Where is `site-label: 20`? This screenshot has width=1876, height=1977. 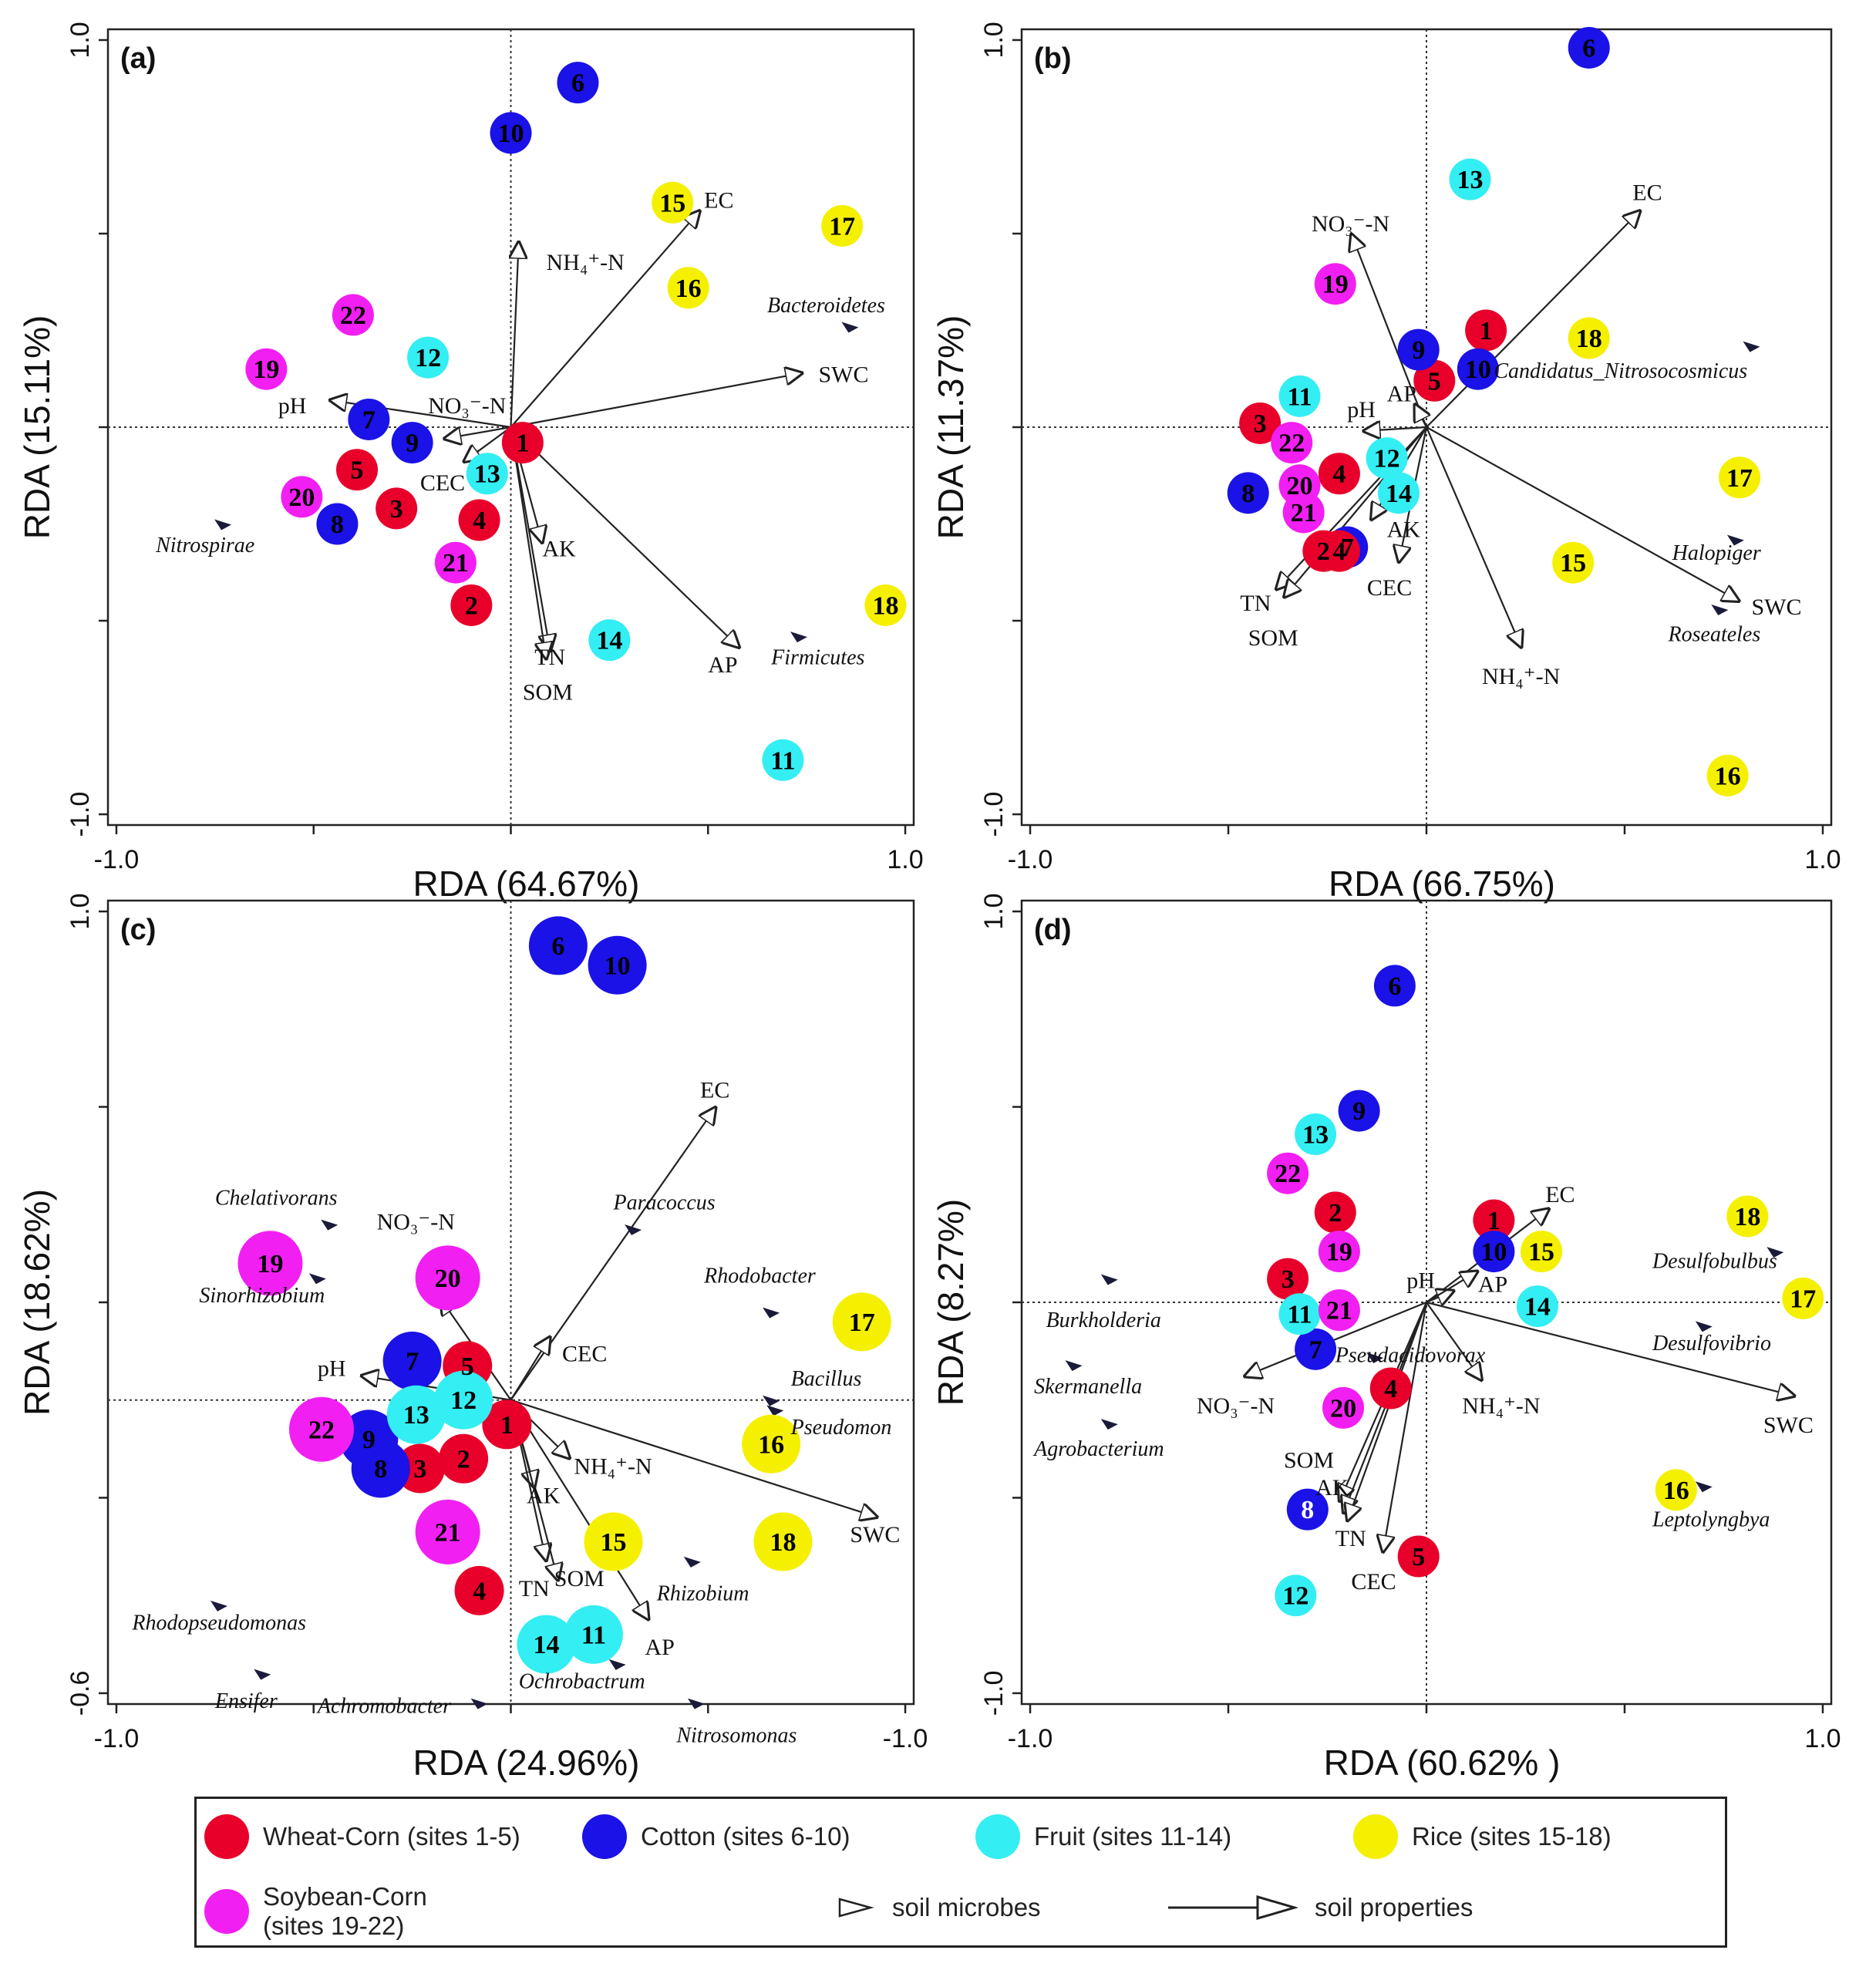 site-label: 20 is located at coordinates (1343, 1408).